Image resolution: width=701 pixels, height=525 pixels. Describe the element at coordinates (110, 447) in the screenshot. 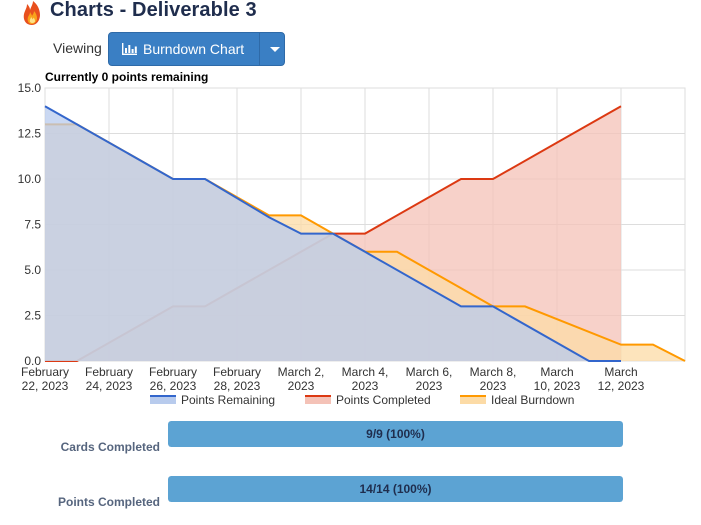

I see `cards-completed-label: Cards Completed` at that location.